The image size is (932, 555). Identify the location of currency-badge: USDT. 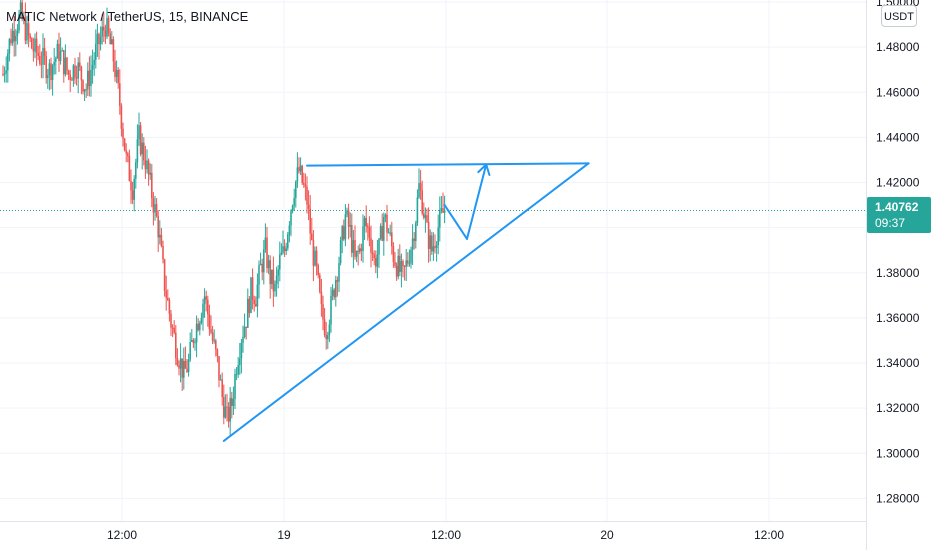
(899, 16).